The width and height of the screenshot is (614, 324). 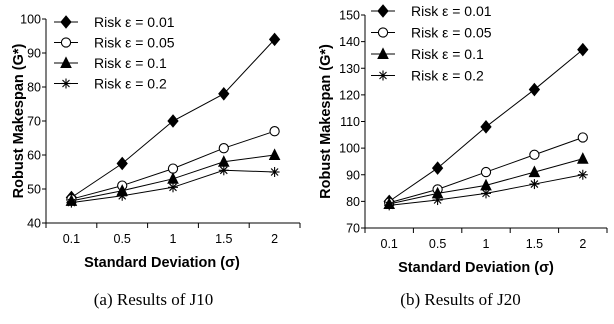 I want to click on caption-j20: (b) Results of J20, so click(x=460, y=299).